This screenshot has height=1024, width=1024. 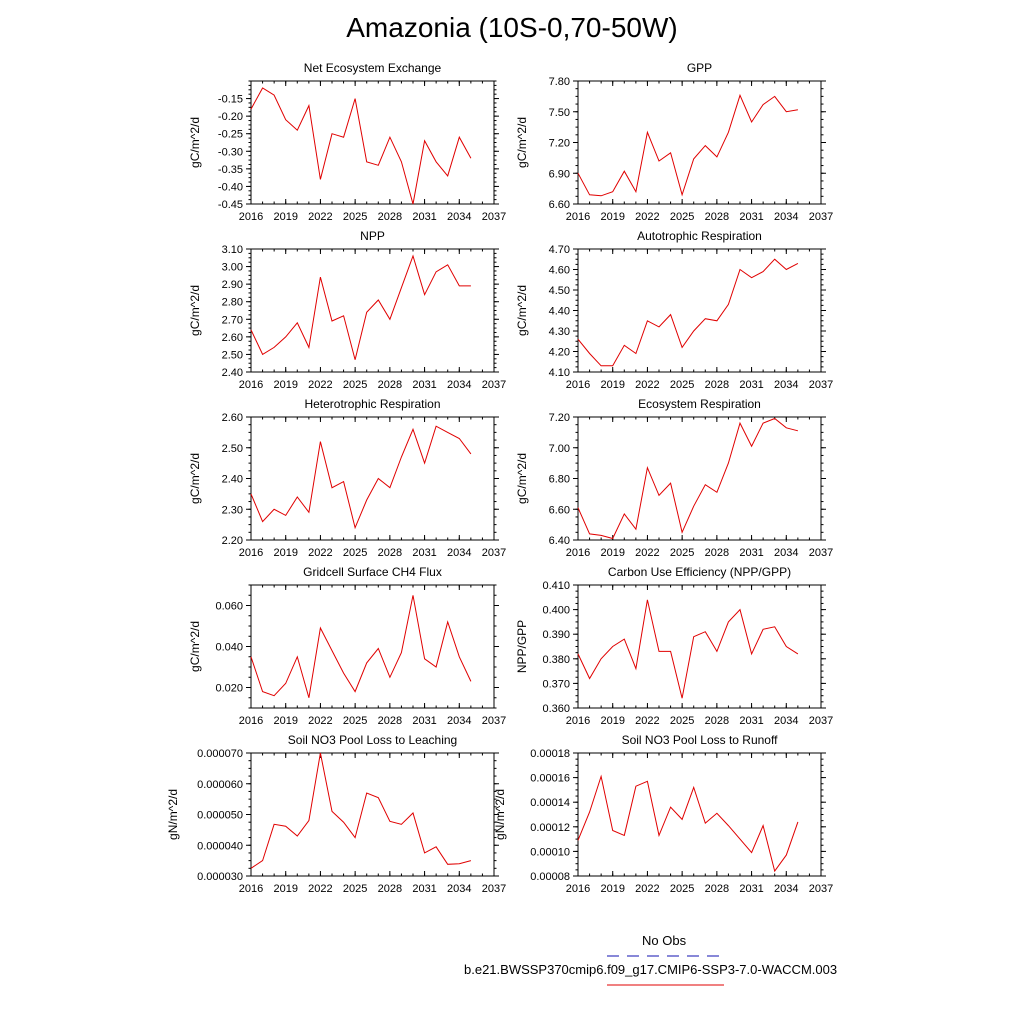 I want to click on y-tick-label: 2.20, so click(x=232, y=541).